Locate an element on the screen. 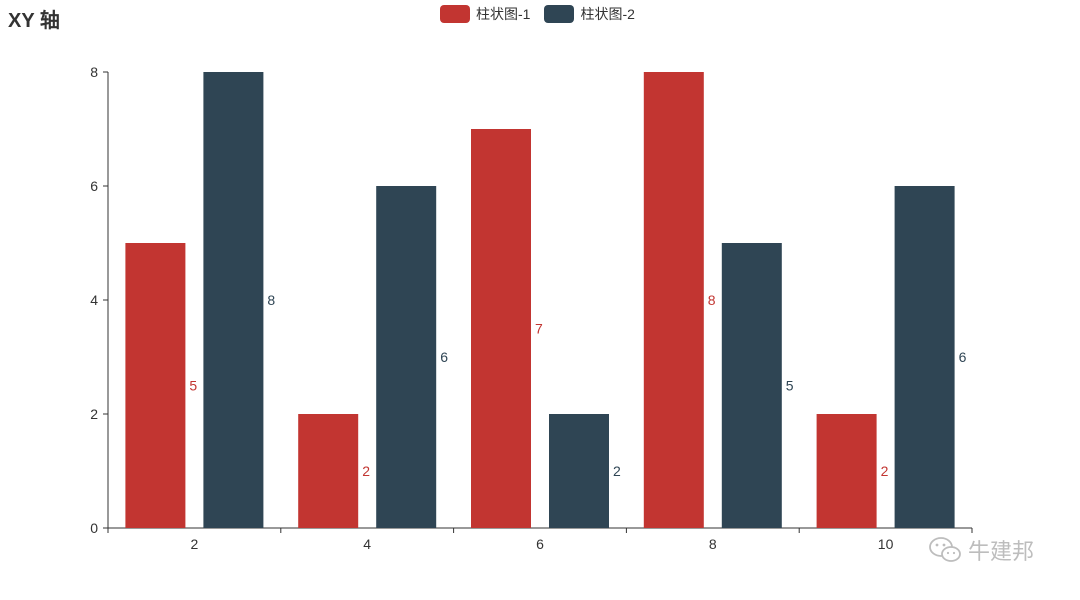 Image resolution: width=1080 pixels, height=600 pixels. data-label-series-2: 8 is located at coordinates (271, 300).